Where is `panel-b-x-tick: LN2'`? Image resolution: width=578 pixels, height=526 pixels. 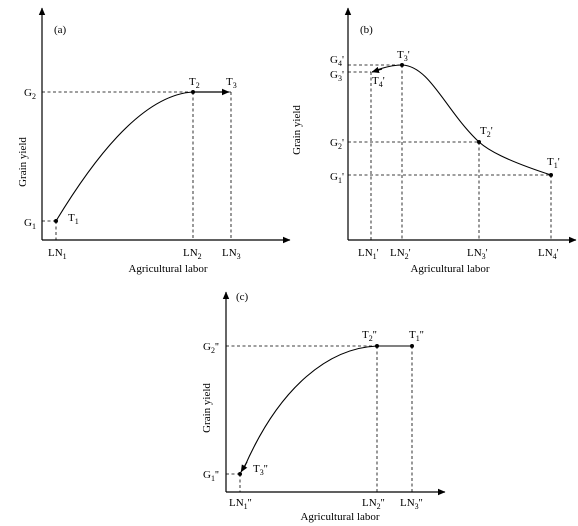
panel-b-x-tick: LN2' is located at coordinates (400, 254).